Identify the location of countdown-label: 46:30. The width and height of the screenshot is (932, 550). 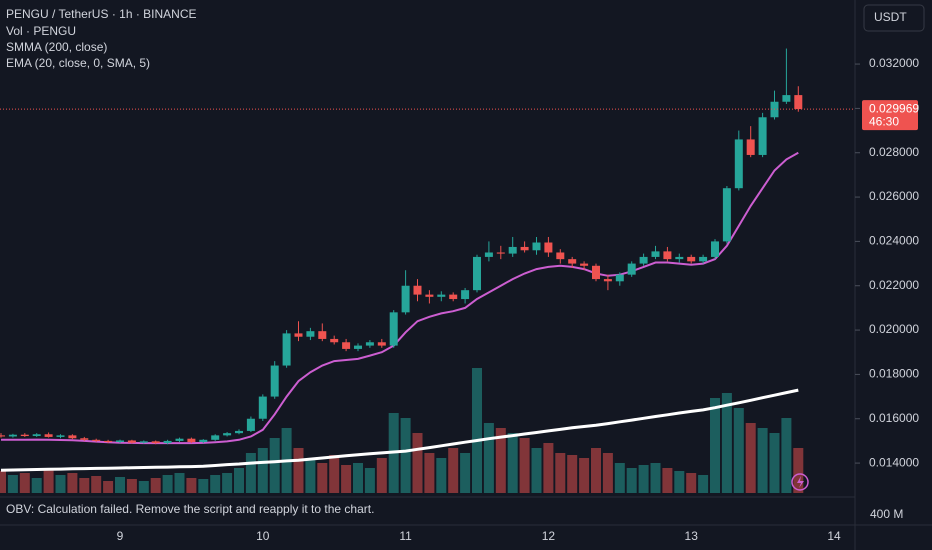
(884, 121).